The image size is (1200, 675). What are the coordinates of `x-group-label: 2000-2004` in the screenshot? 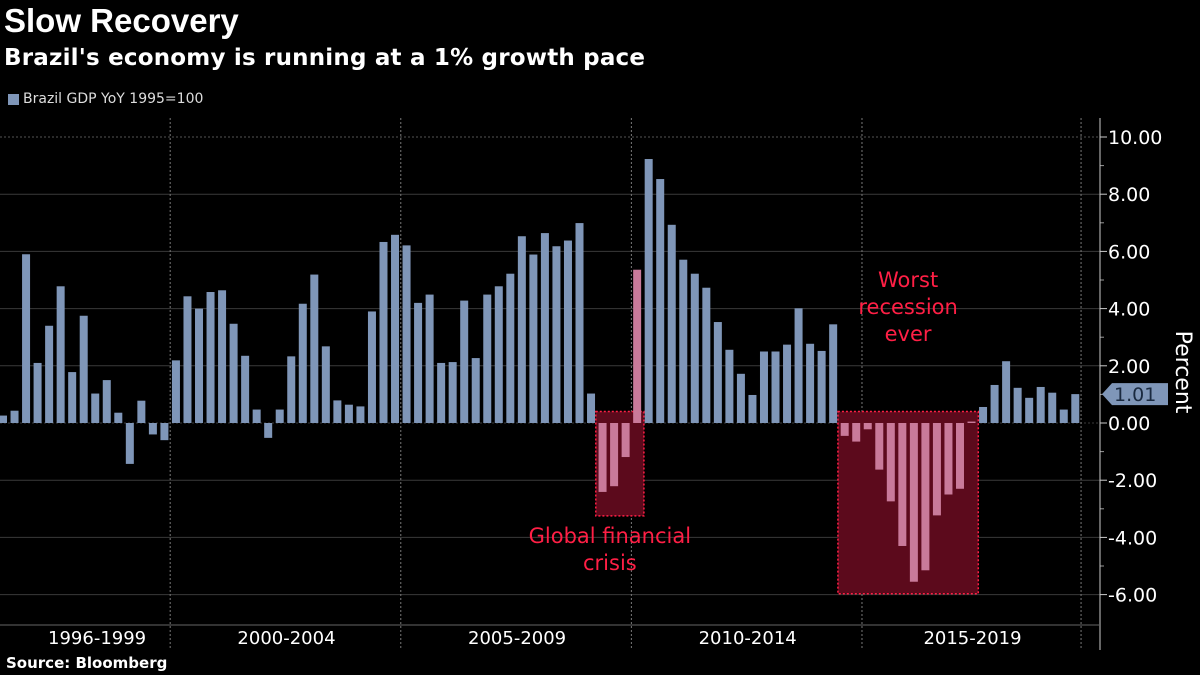 It's located at (286, 638).